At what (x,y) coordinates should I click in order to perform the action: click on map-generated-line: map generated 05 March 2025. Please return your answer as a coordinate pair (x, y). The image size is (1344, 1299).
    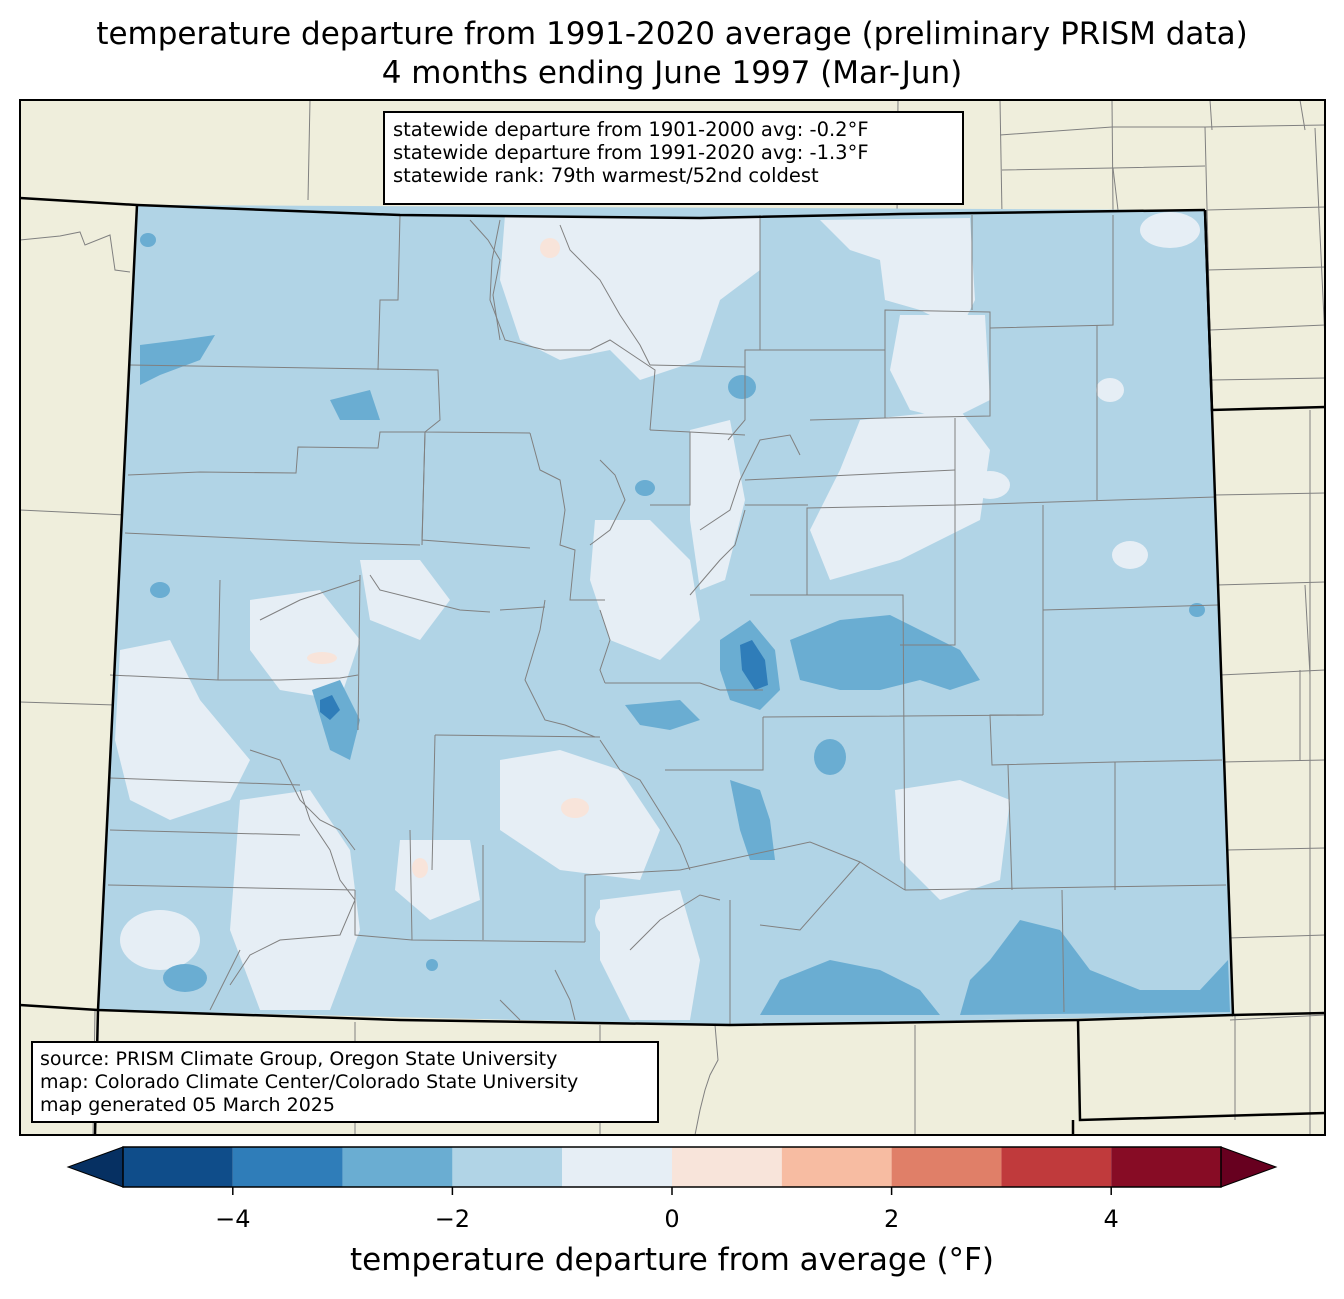
    Looking at the image, I should click on (187, 1105).